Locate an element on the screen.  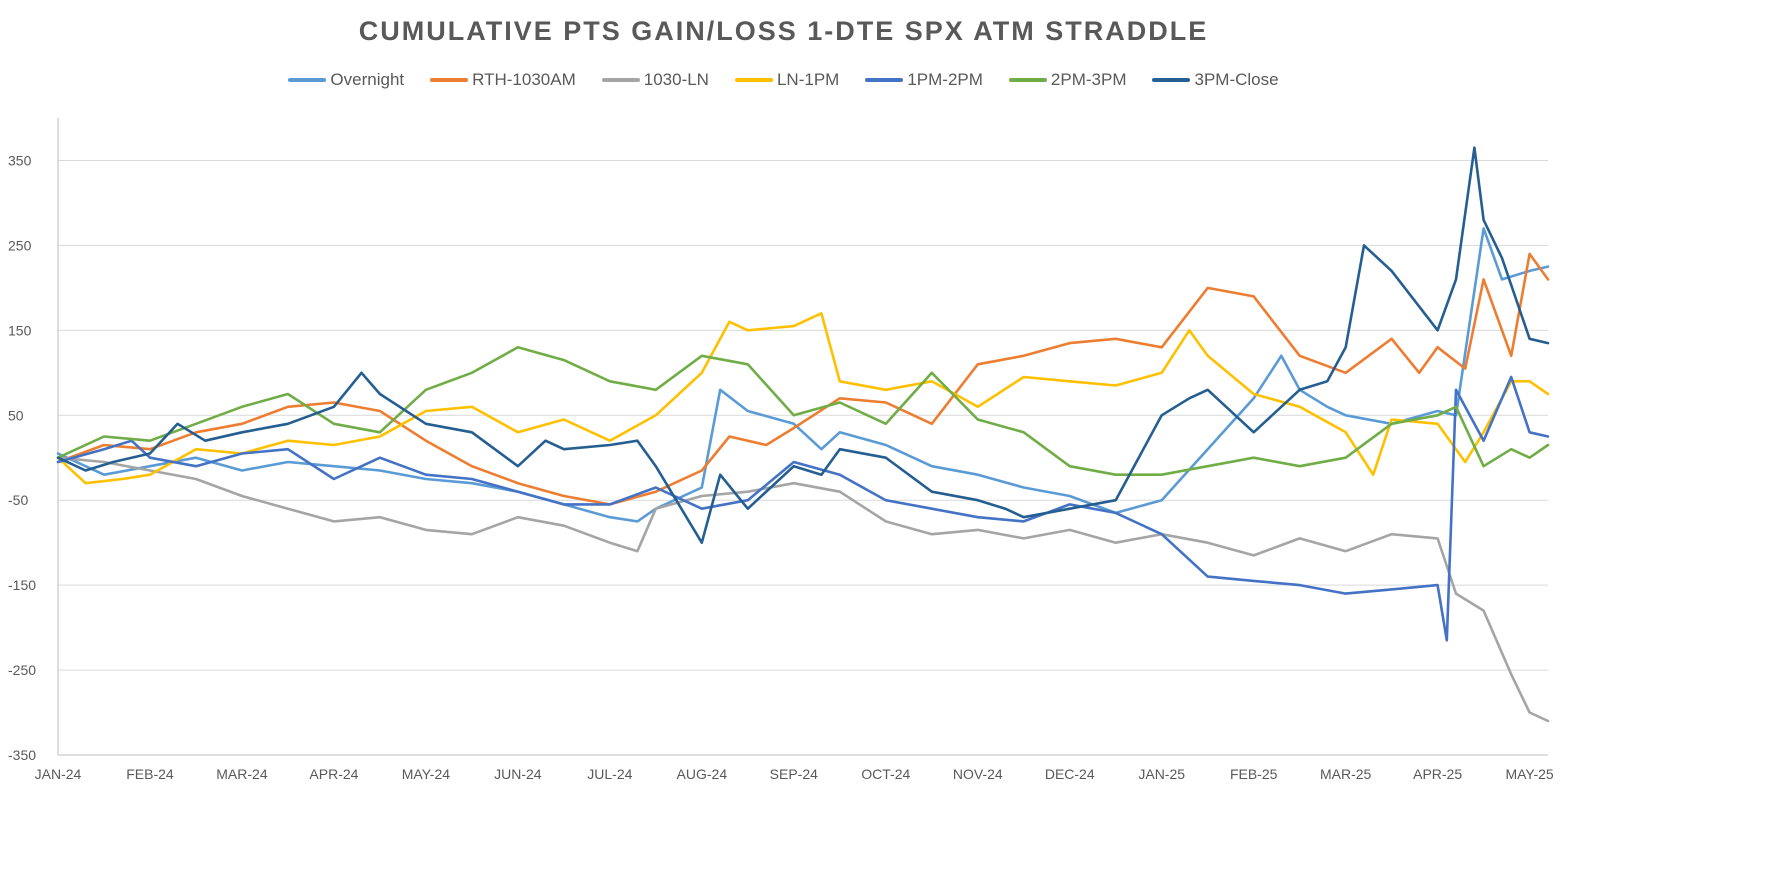
y-tick-label: -150 is located at coordinates (22, 585).